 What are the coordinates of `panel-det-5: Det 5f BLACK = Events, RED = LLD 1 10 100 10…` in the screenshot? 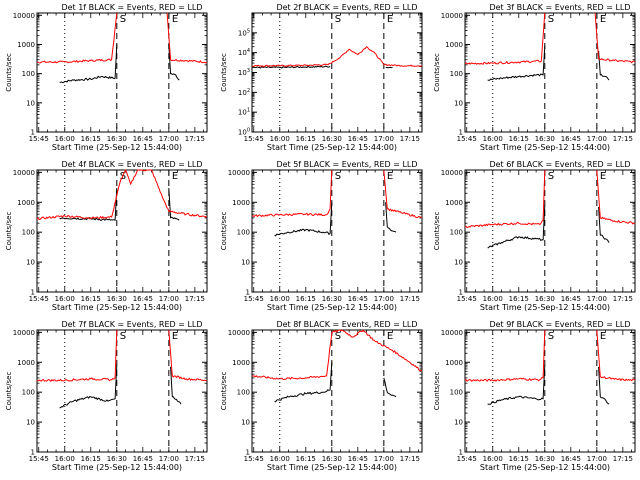 It's located at (321, 236).